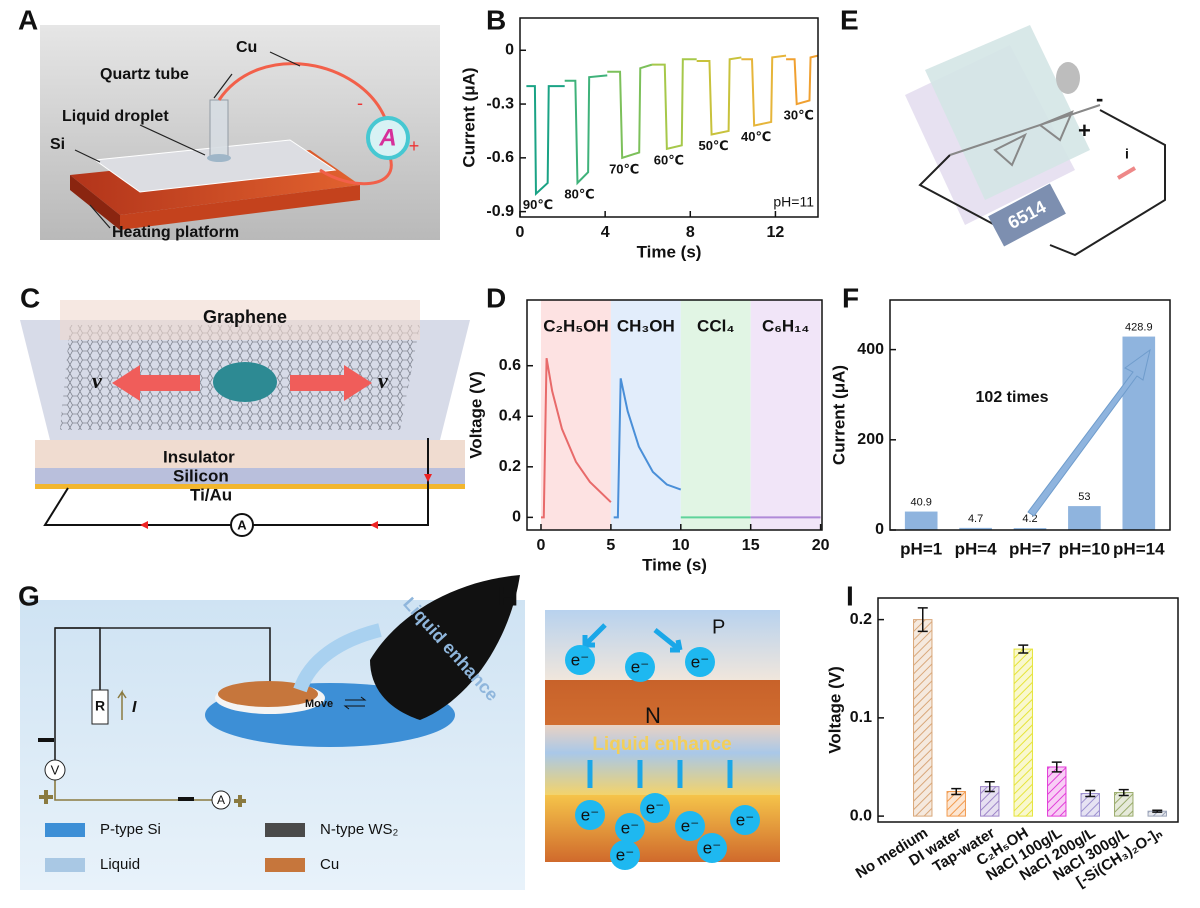 This screenshot has width=1200, height=908. What do you see at coordinates (97, 380) in the screenshot?
I see `velocity: v` at bounding box center [97, 380].